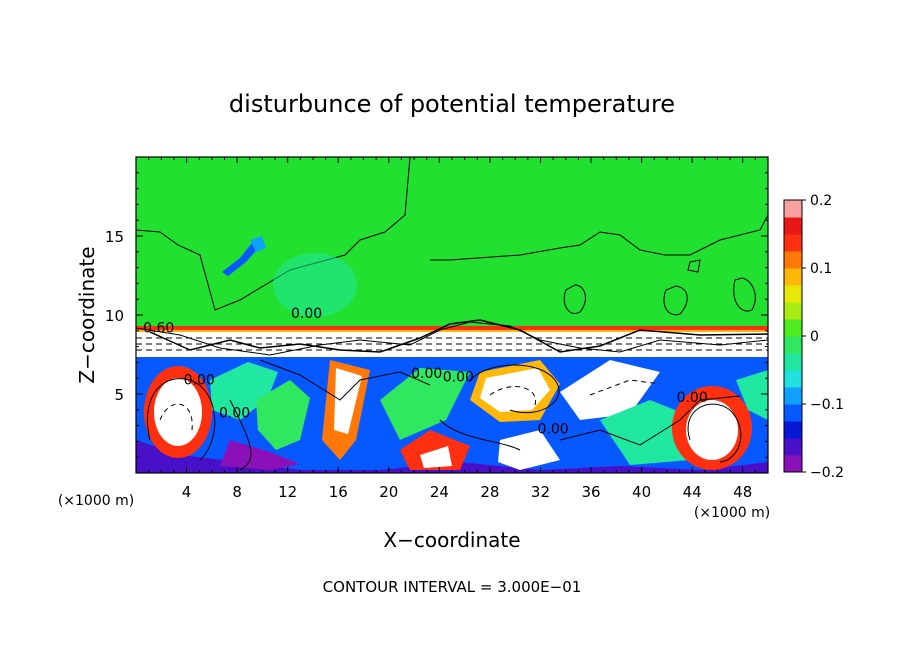 The height and width of the screenshot is (654, 904). Describe the element at coordinates (187, 492) in the screenshot. I see `x-tick-label: 4` at that location.